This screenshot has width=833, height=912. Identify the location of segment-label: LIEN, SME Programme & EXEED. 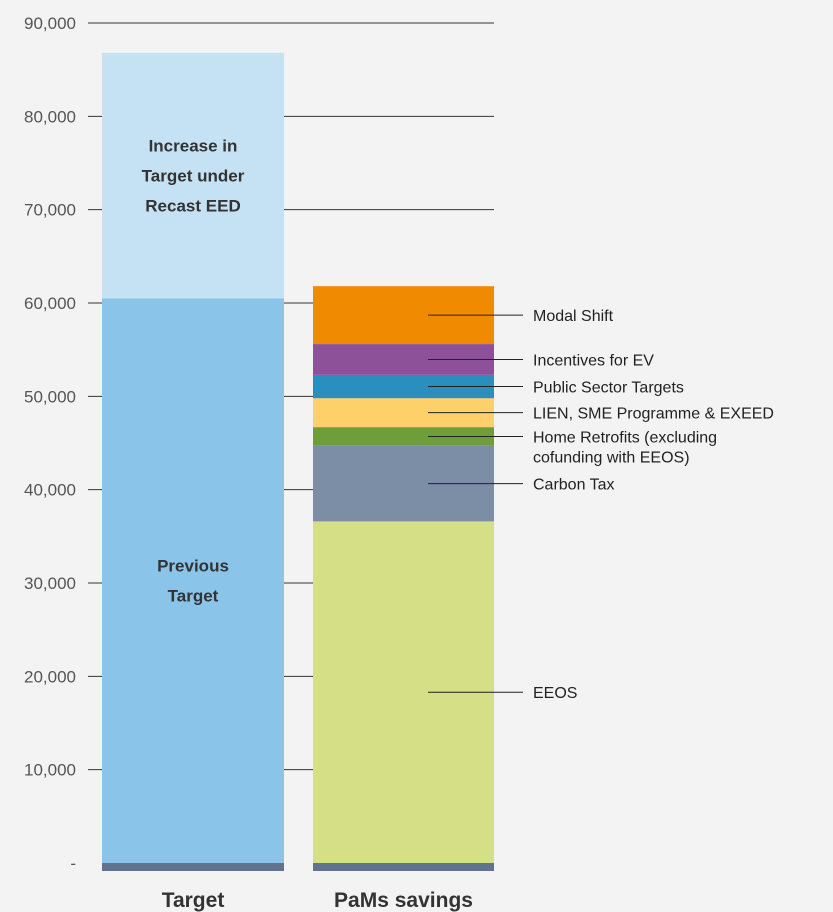
(653, 414).